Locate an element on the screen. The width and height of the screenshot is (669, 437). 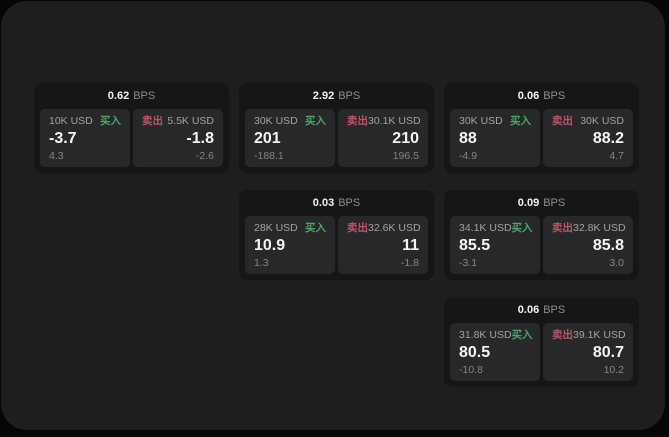
sell-change: 3.0 is located at coordinates (616, 262).